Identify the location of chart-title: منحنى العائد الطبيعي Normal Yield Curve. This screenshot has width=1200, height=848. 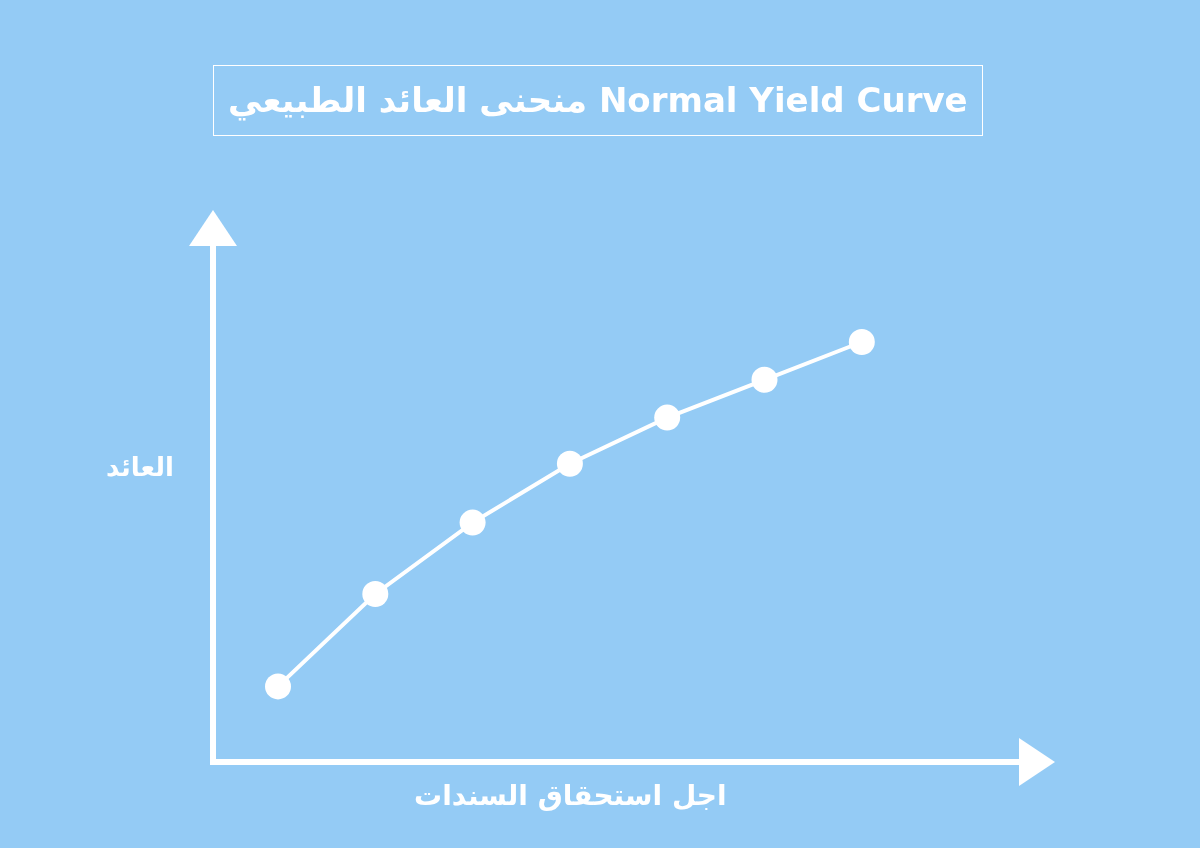
(598, 100).